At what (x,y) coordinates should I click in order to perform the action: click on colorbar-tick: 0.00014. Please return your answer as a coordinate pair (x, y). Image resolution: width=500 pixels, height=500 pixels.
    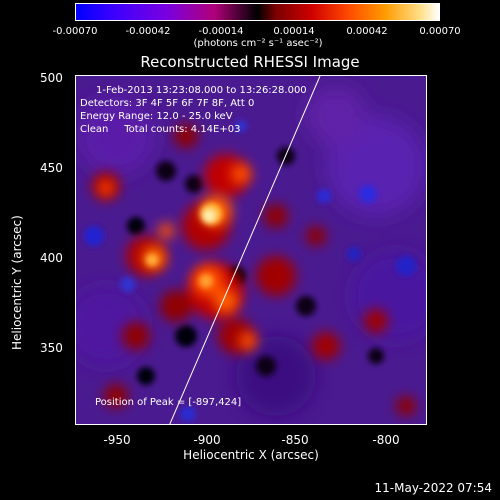
    Looking at the image, I should click on (294, 31).